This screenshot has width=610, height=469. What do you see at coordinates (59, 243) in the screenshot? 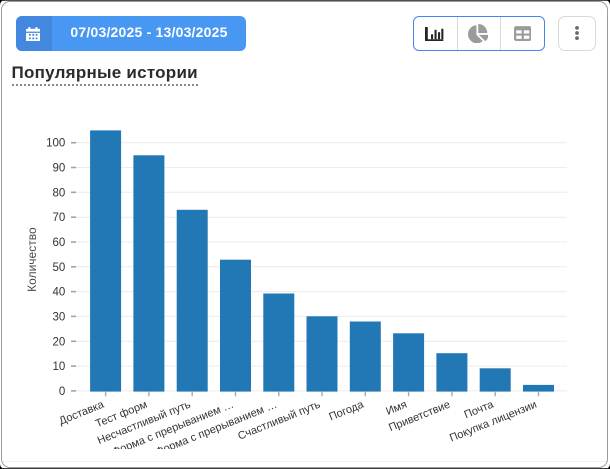
I see `svg-text: 60` at bounding box center [59, 243].